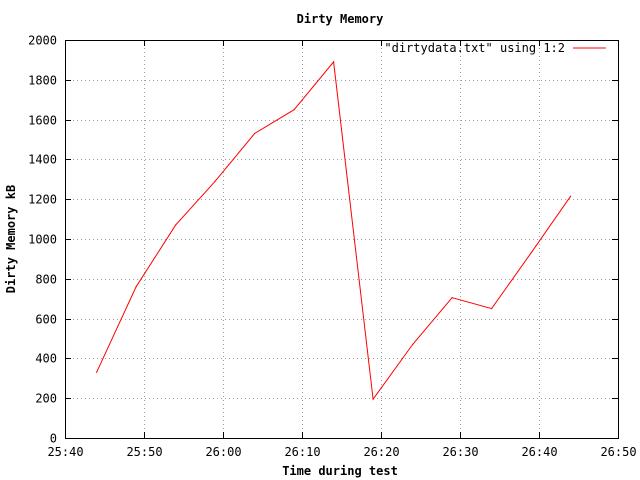 Image resolution: width=640 pixels, height=480 pixels. What do you see at coordinates (460, 452) in the screenshot?
I see `x-tick-label: 26:30` at bounding box center [460, 452].